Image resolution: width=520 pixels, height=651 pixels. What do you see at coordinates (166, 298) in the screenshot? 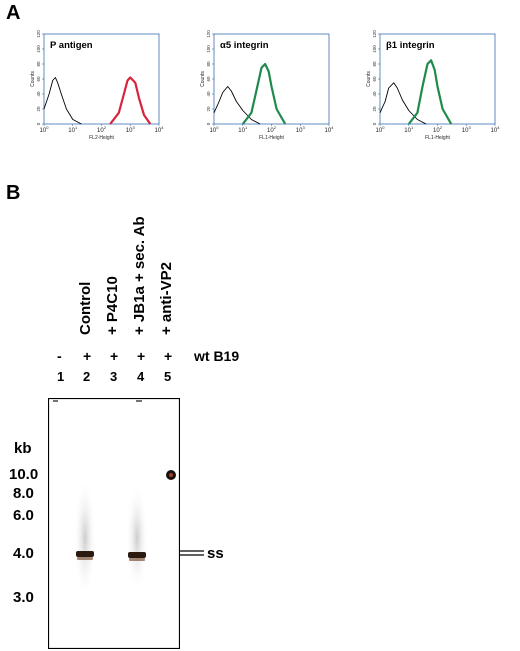
I see `lane-label-anti-vp2: + anti-VP2` at bounding box center [166, 298].